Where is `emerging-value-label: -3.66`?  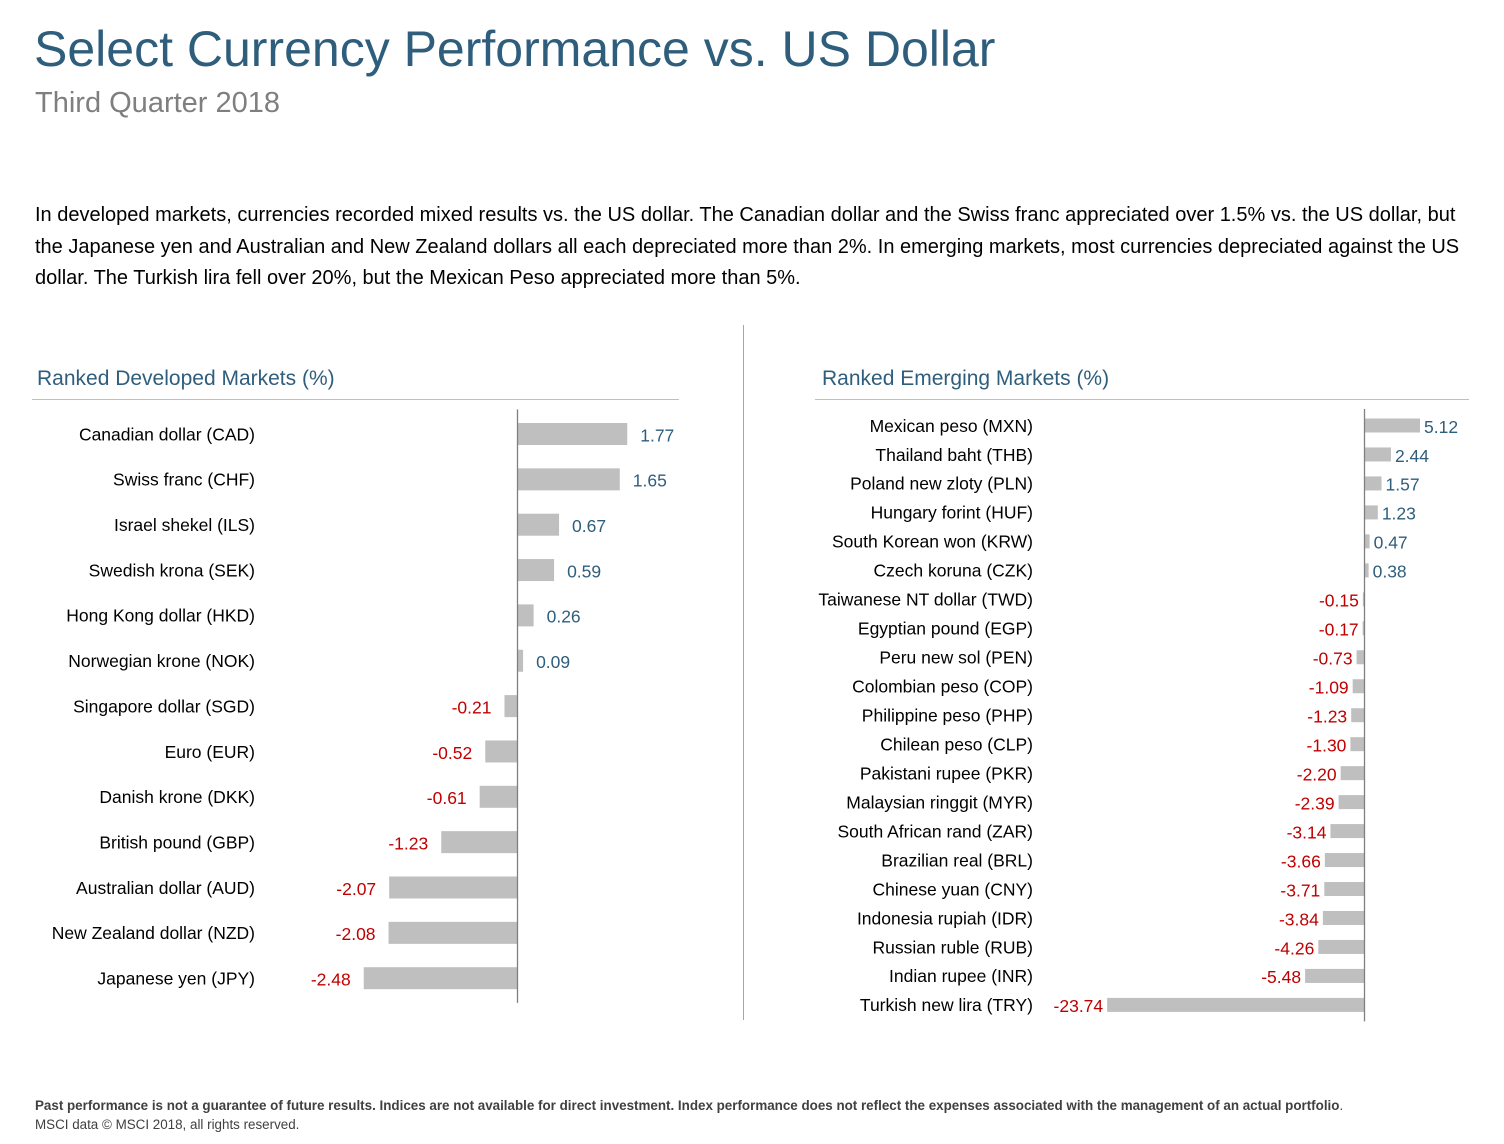
emerging-value-label: -3.66 is located at coordinates (1301, 861).